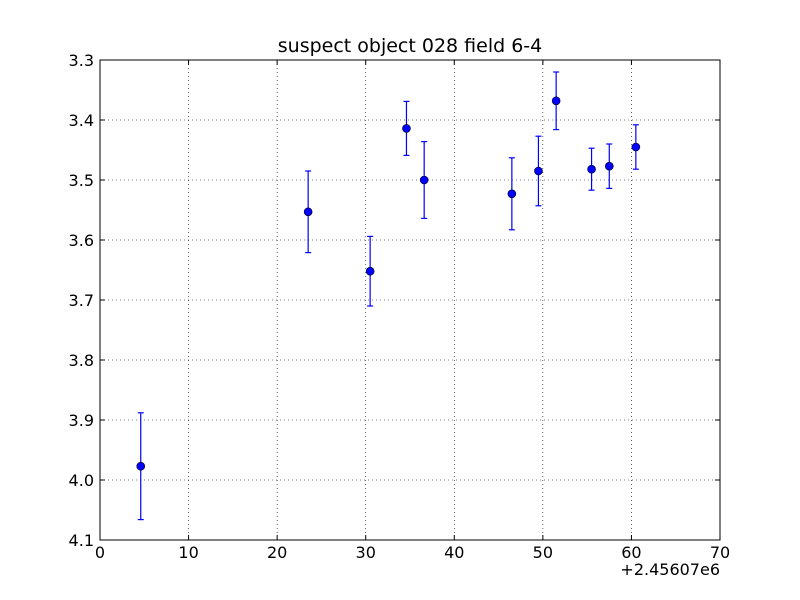 The height and width of the screenshot is (600, 800). Describe the element at coordinates (81, 240) in the screenshot. I see `y-tick-label: 3.6` at that location.